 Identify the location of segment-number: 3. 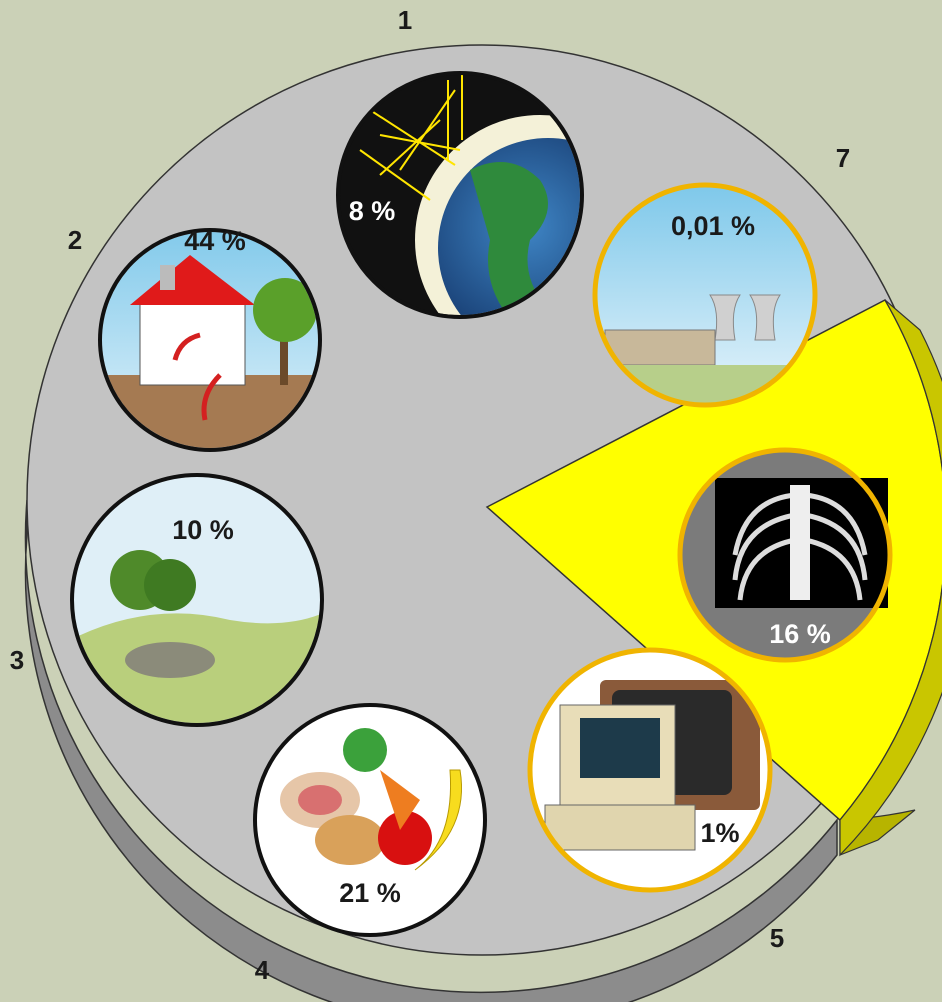
(17, 660).